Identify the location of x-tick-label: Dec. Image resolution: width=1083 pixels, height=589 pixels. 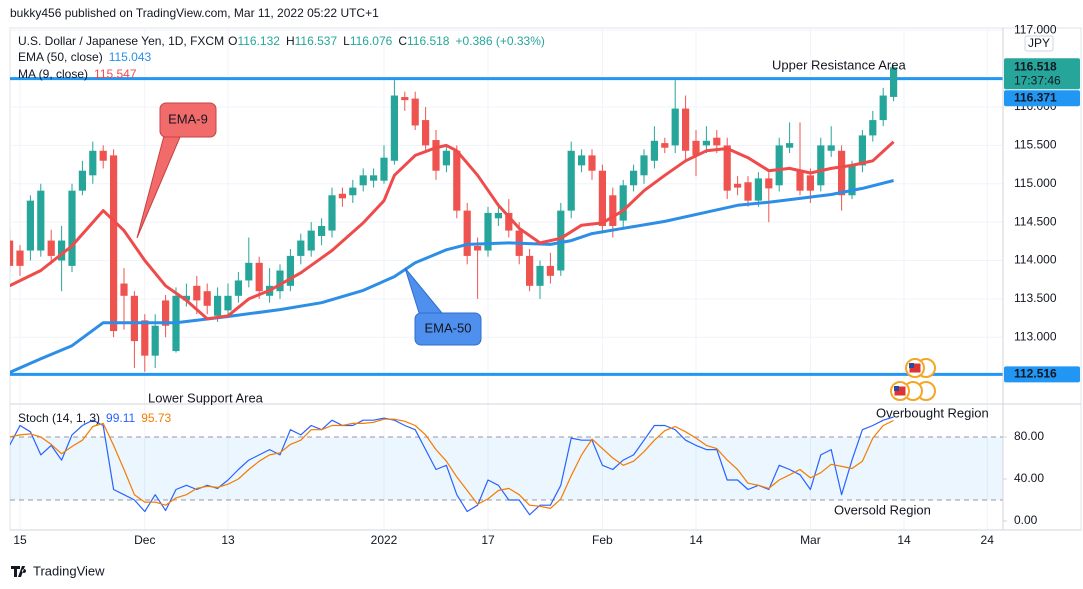
(144, 540).